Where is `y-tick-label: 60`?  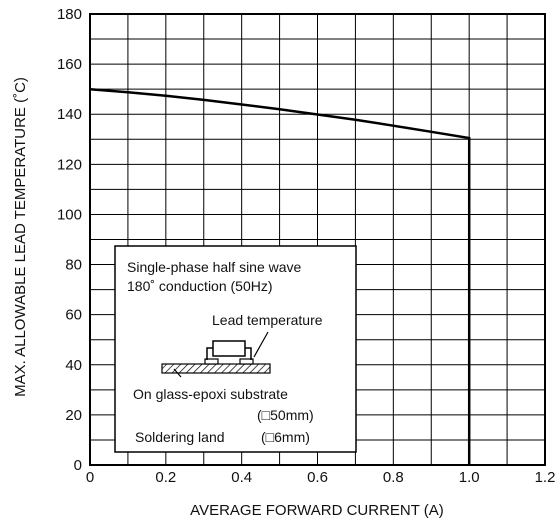
y-tick-label: 60 is located at coordinates (73, 315).